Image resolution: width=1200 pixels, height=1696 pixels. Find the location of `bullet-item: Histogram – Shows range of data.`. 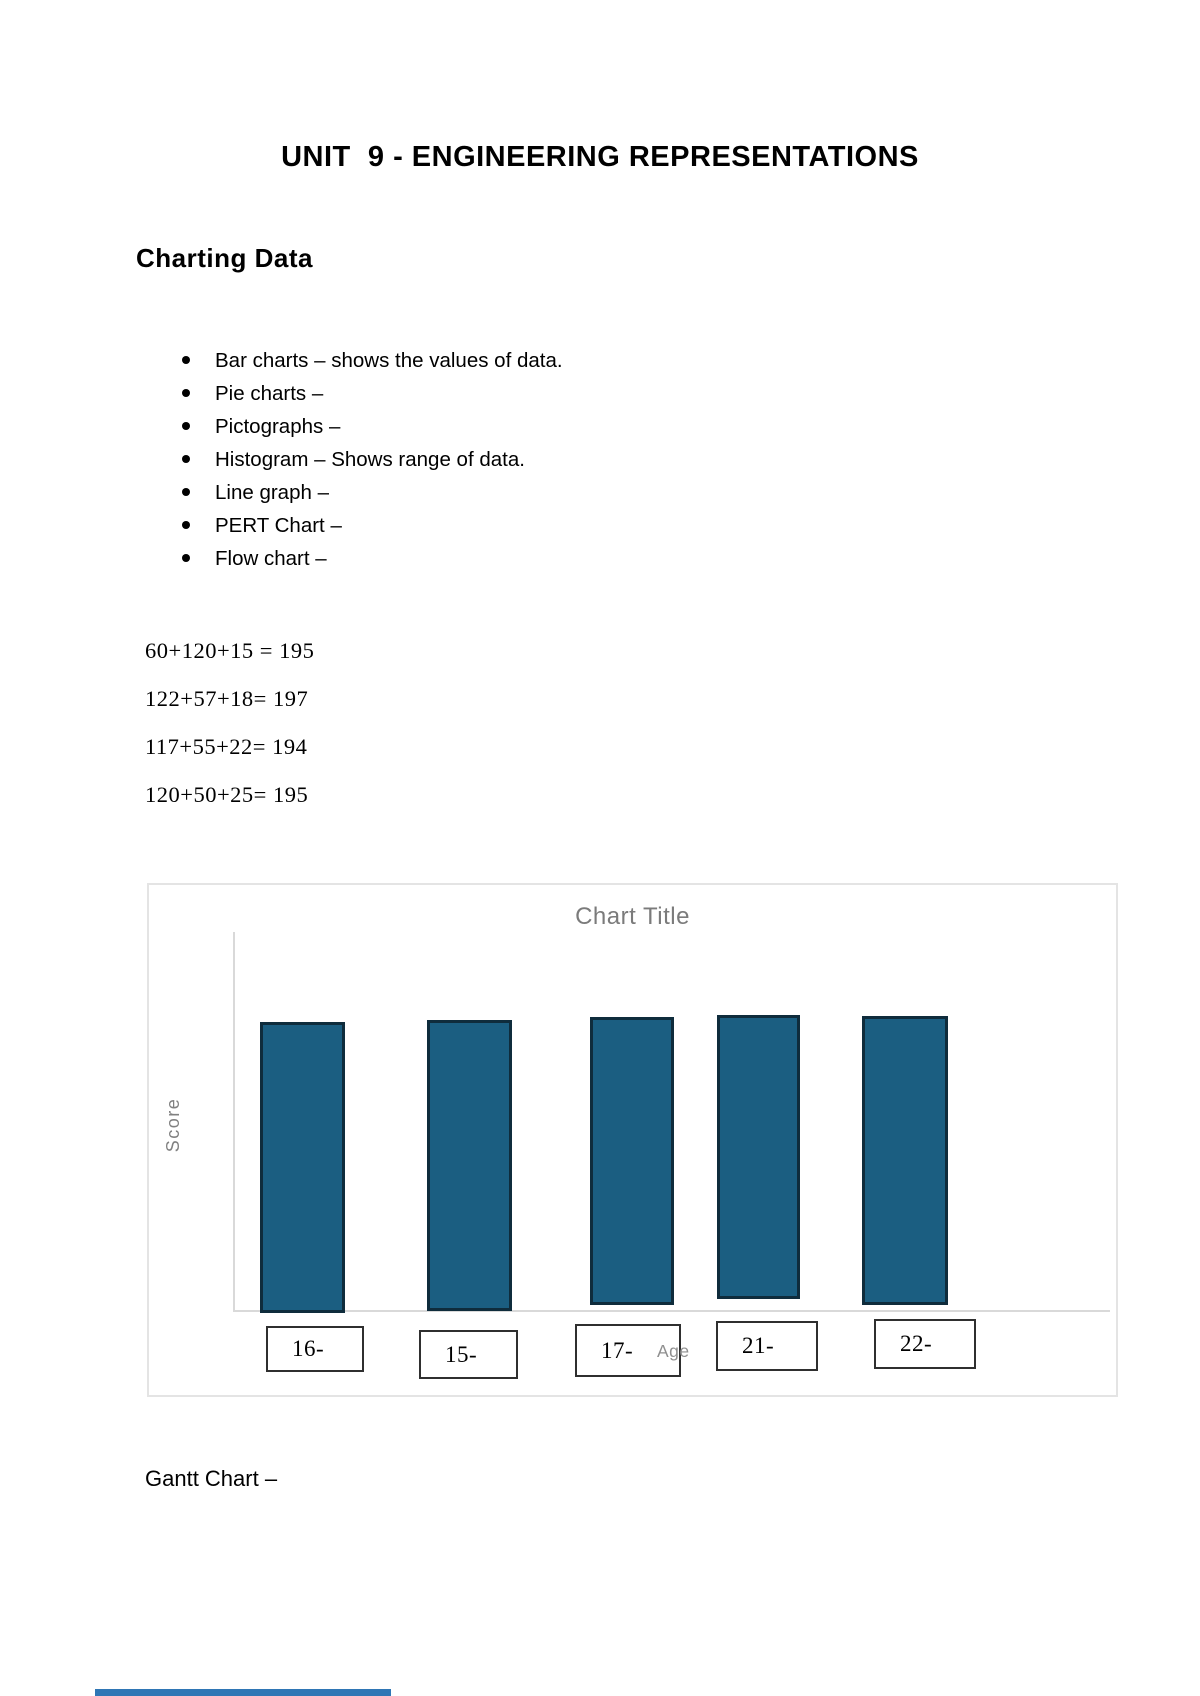

bullet-item: Histogram – Shows range of data. is located at coordinates (372, 459).